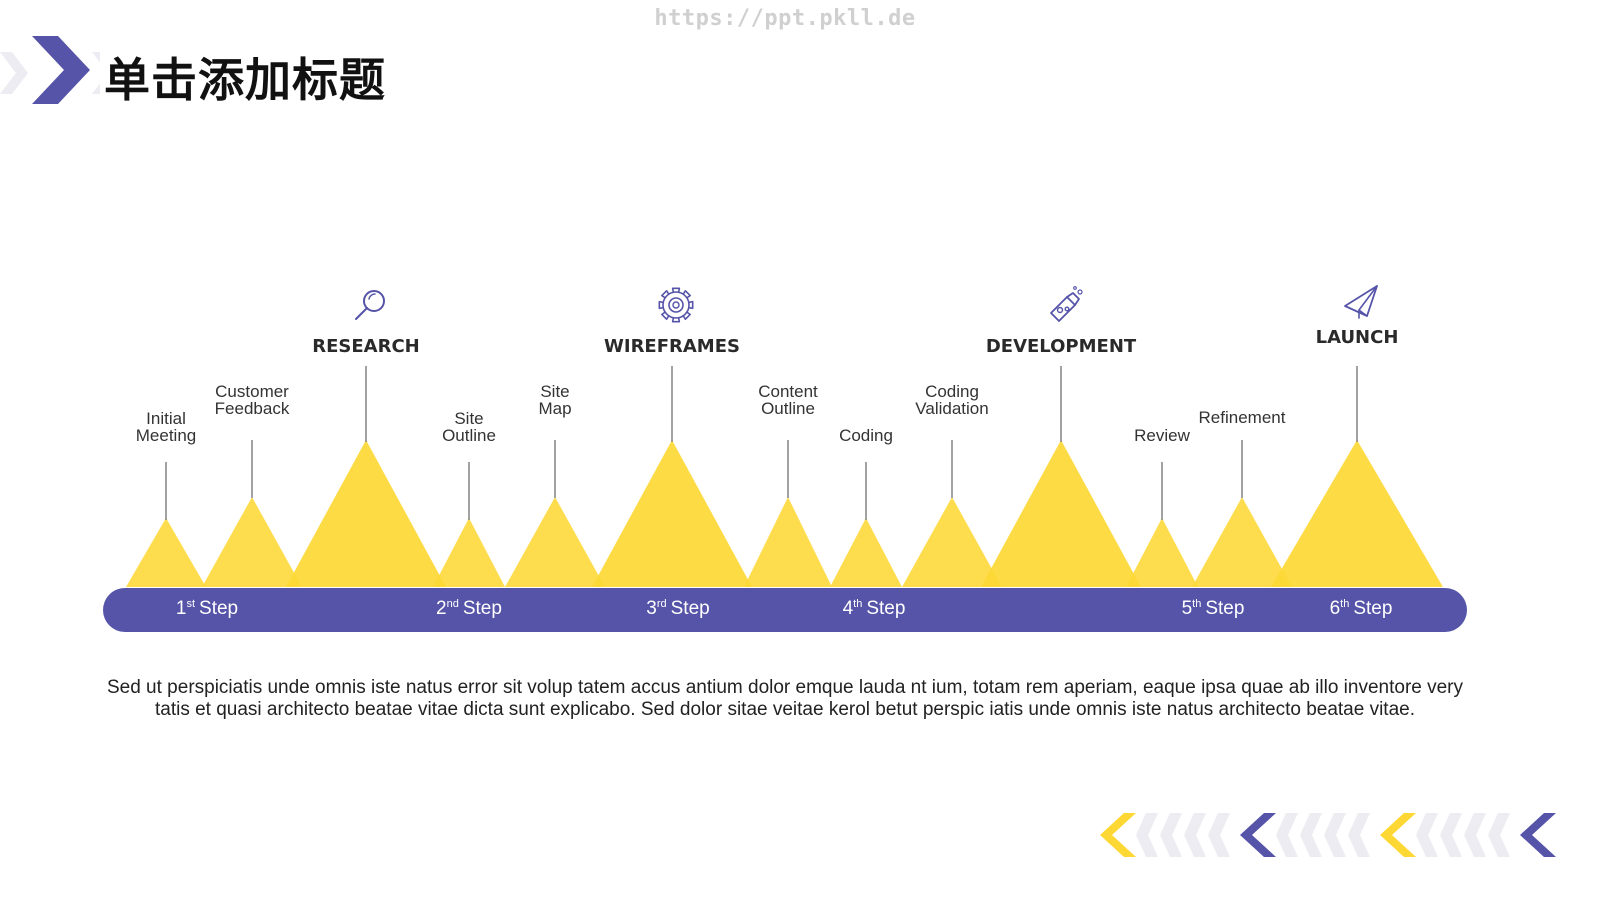  I want to click on decorative-chevrons-icon, so click(1328, 835).